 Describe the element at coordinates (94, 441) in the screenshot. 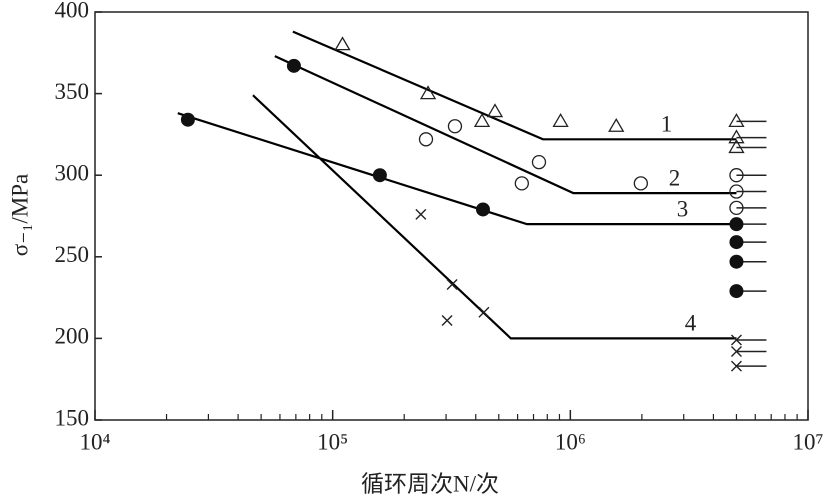

I see `x-tick-label: 10⁴` at that location.